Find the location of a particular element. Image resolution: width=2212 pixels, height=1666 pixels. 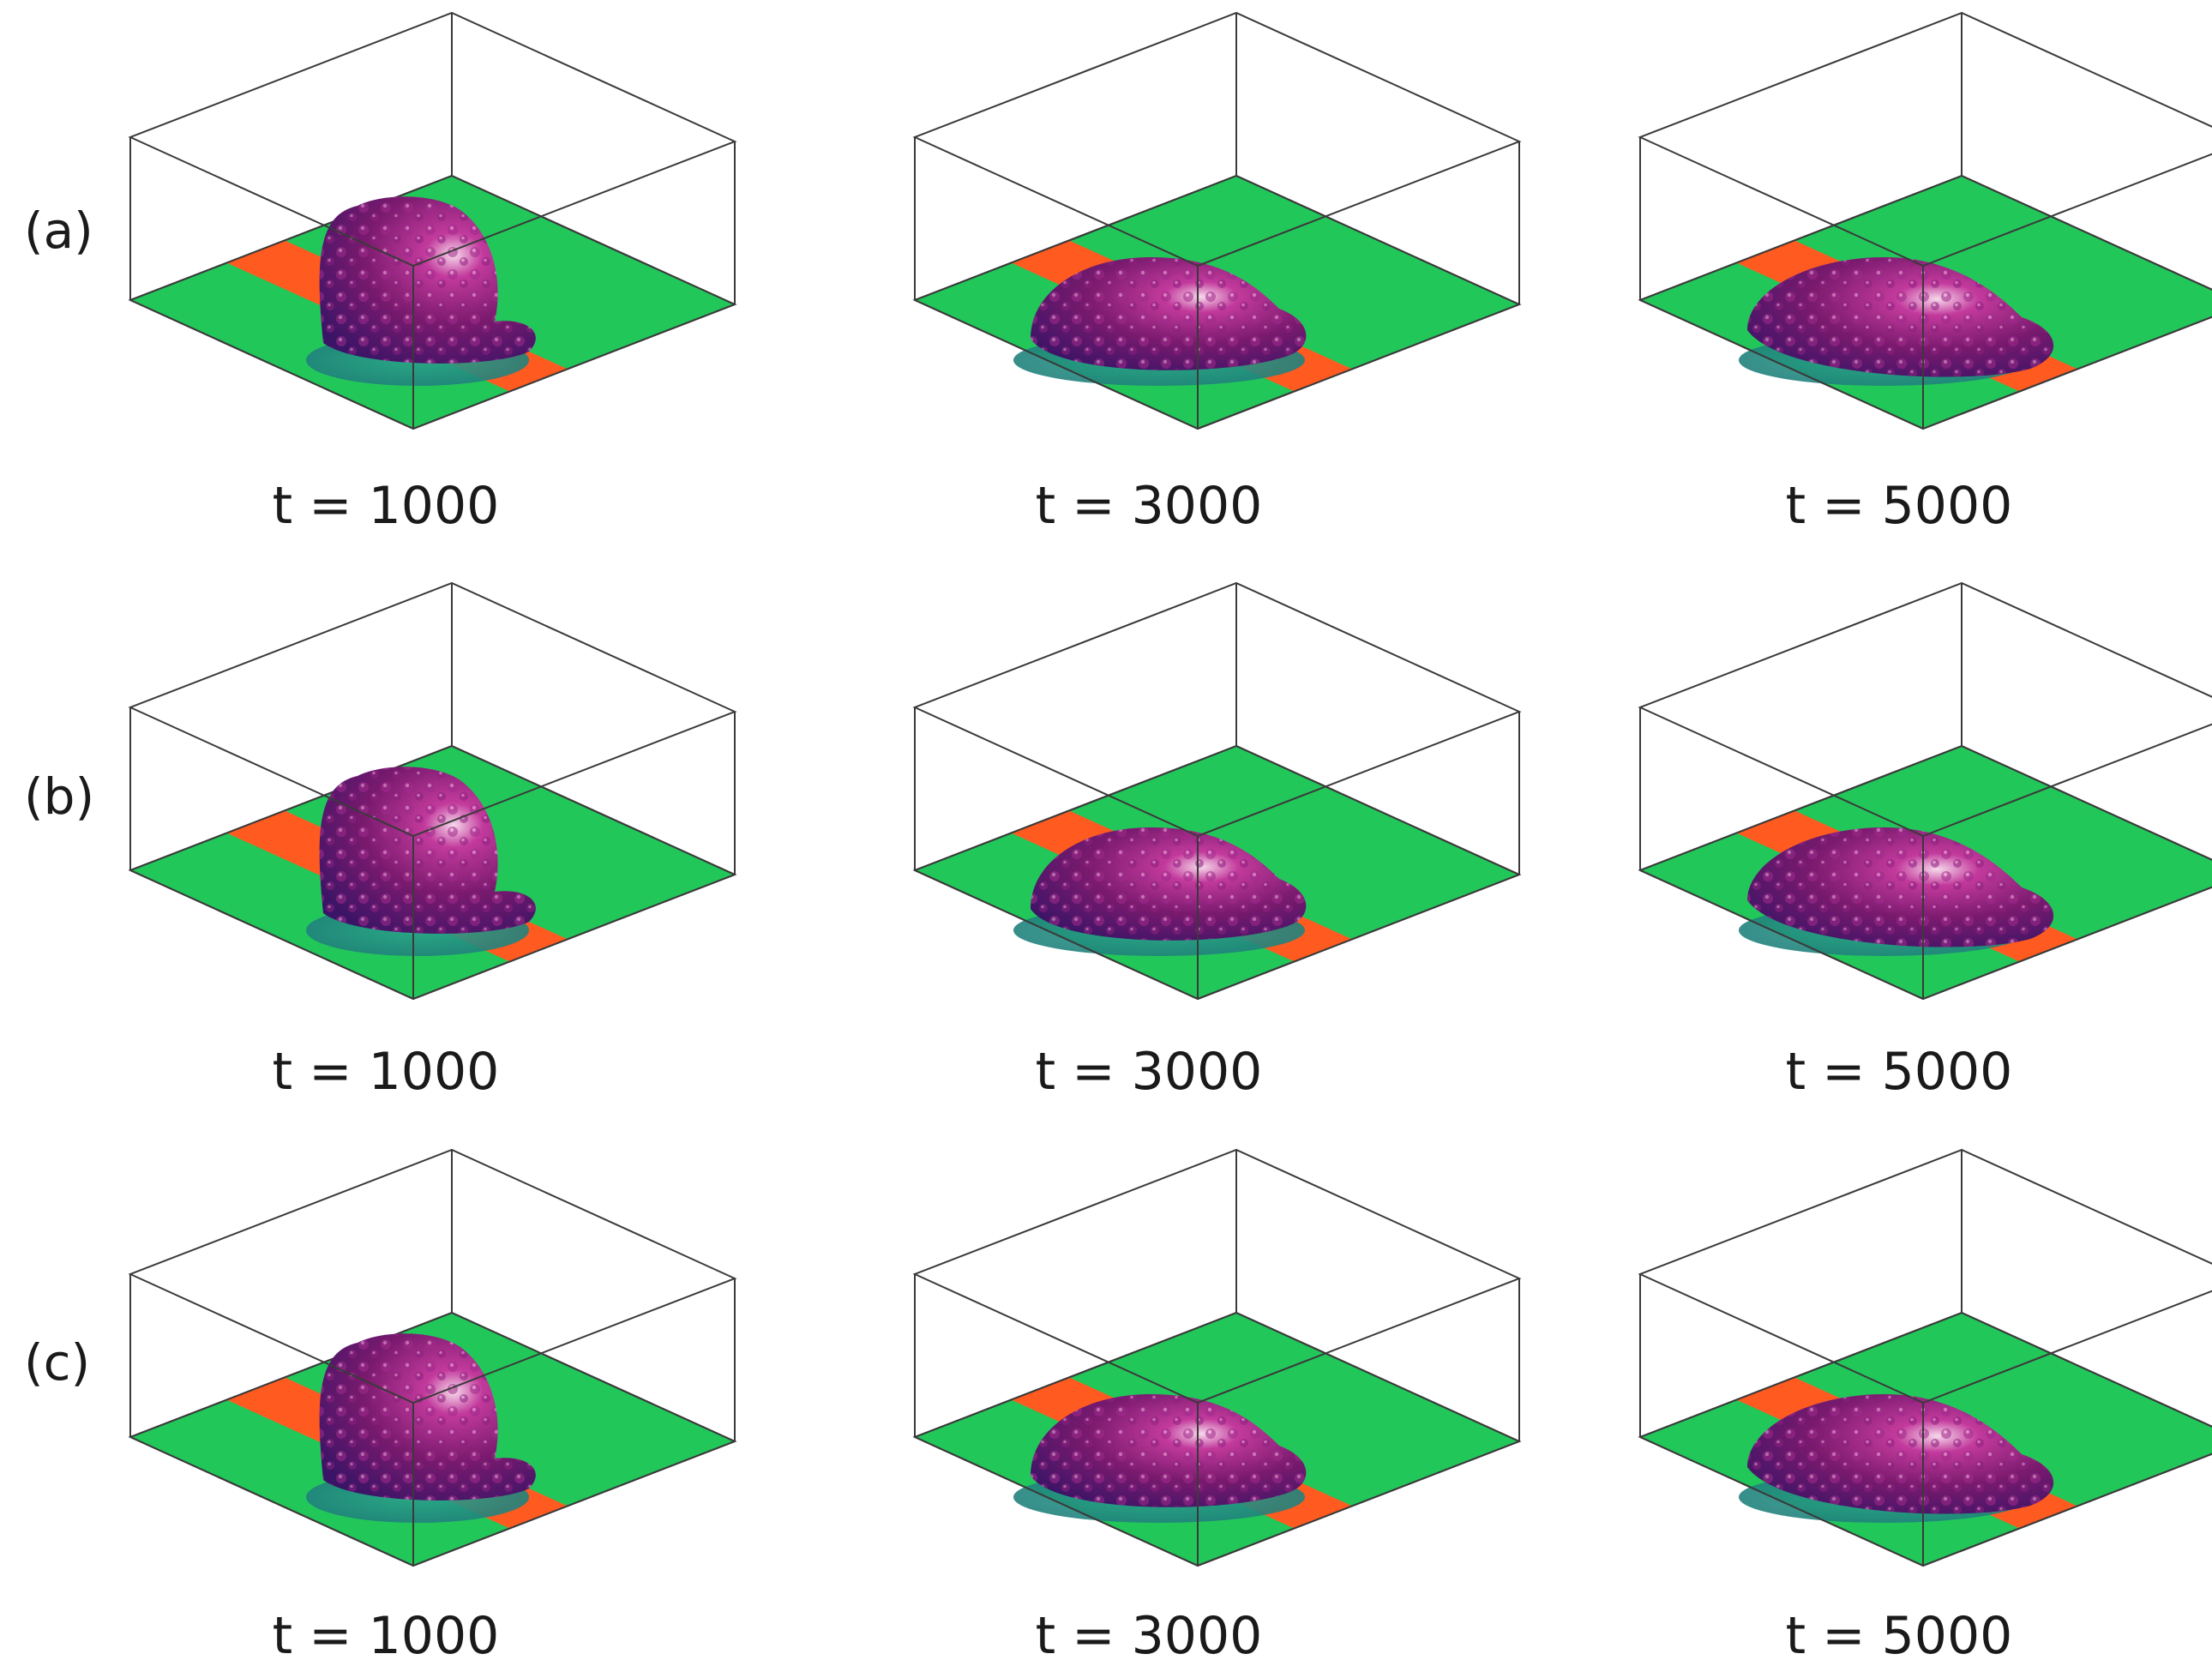

row-label-c: (c) is located at coordinates (57, 1362).